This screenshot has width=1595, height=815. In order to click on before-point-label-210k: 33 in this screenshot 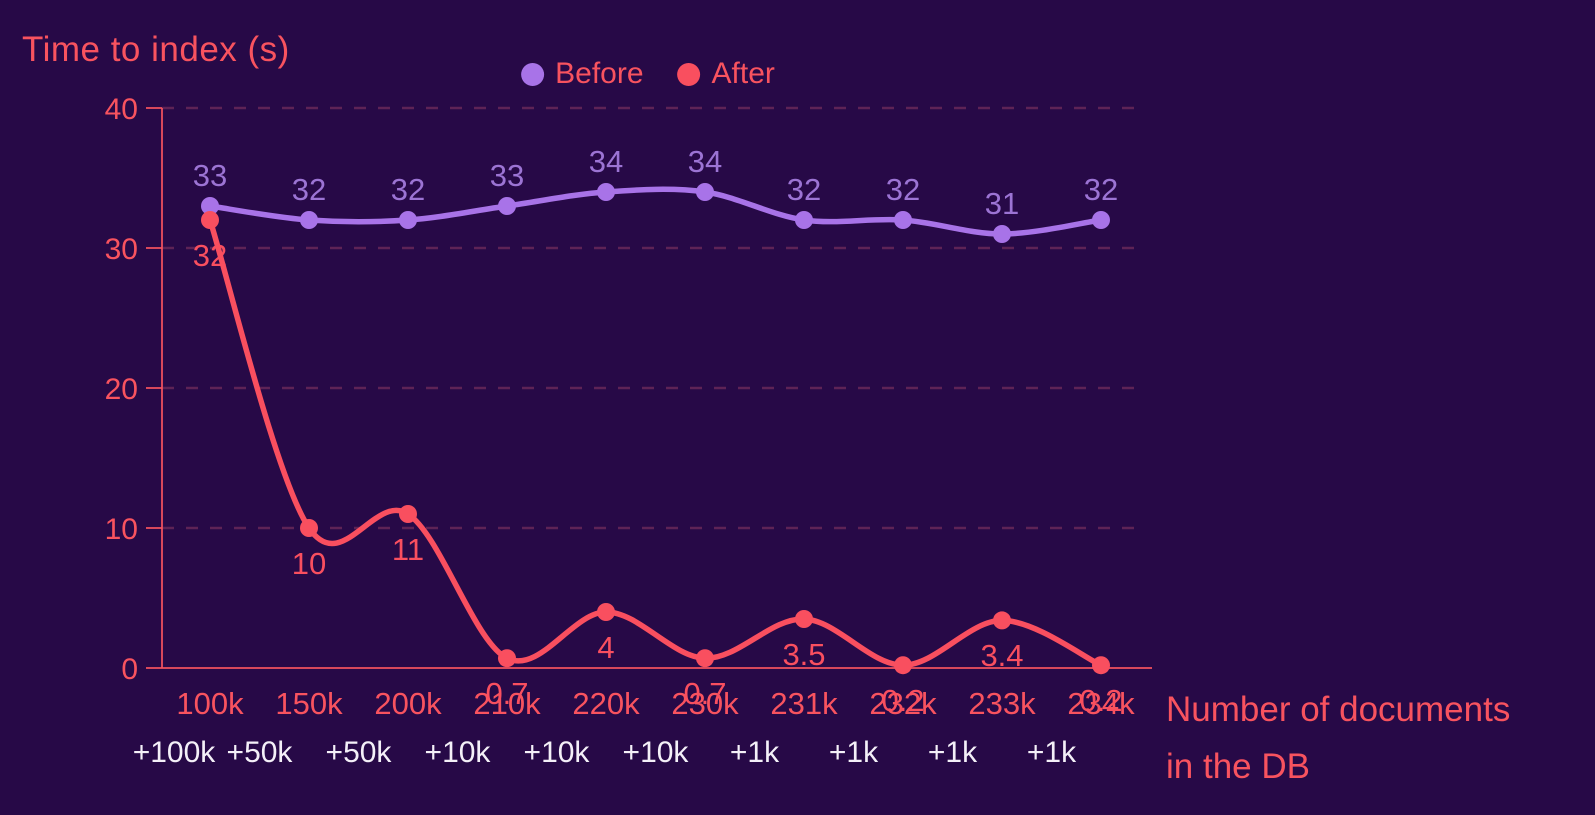, I will do `click(507, 175)`.